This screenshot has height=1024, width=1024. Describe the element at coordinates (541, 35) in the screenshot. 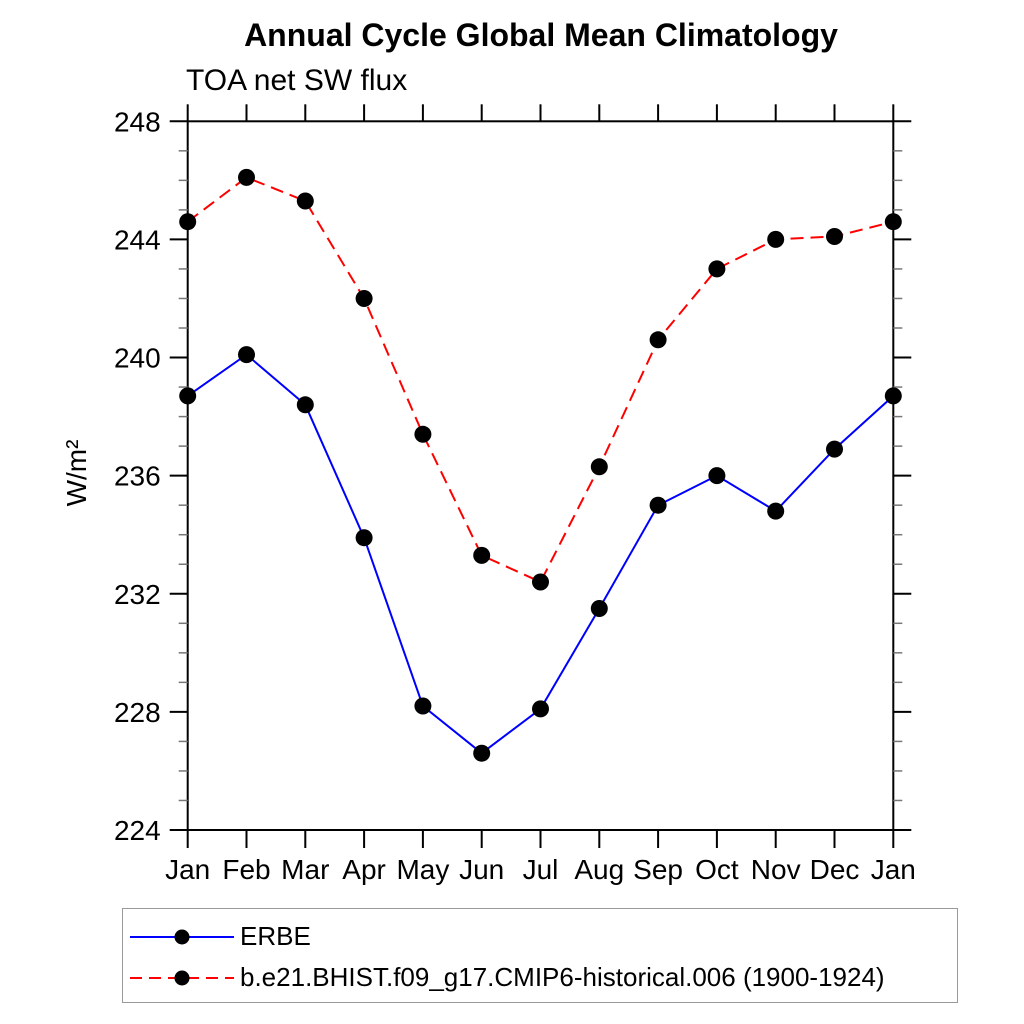

I see `chart-title: Annual Cycle Global Mean Climatology` at that location.